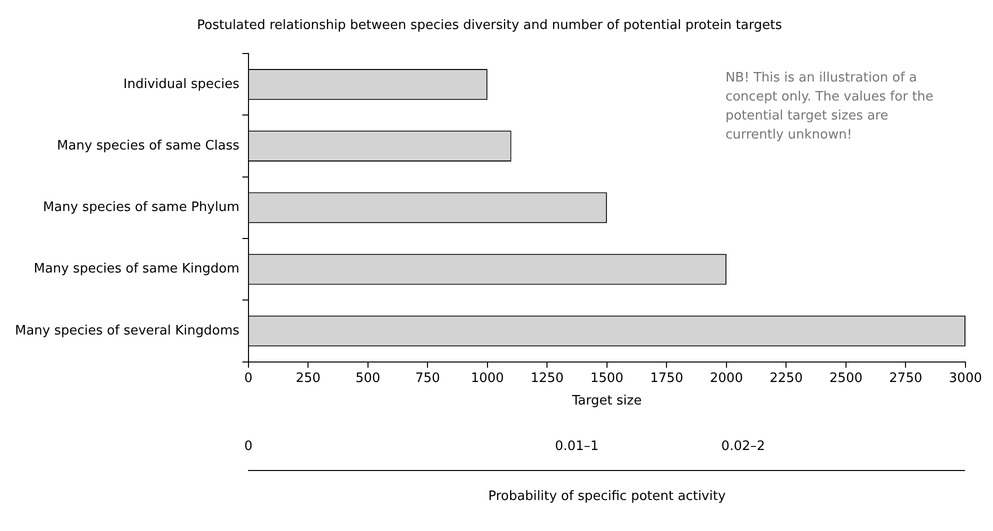  I want to click on x-tick-label: 2000, so click(726, 378).